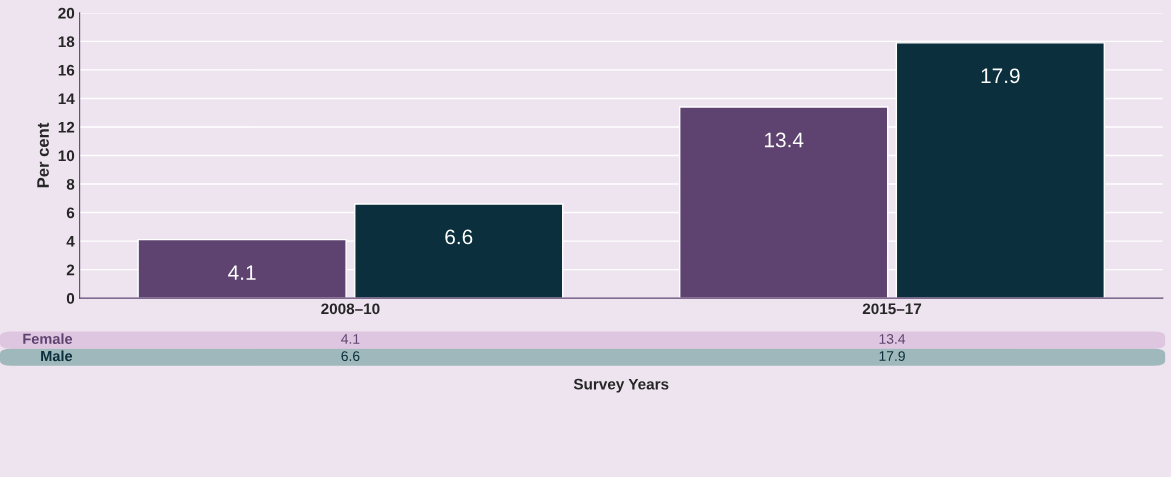 The height and width of the screenshot is (477, 1171). What do you see at coordinates (892, 338) in the screenshot?
I see `text: 13.4` at bounding box center [892, 338].